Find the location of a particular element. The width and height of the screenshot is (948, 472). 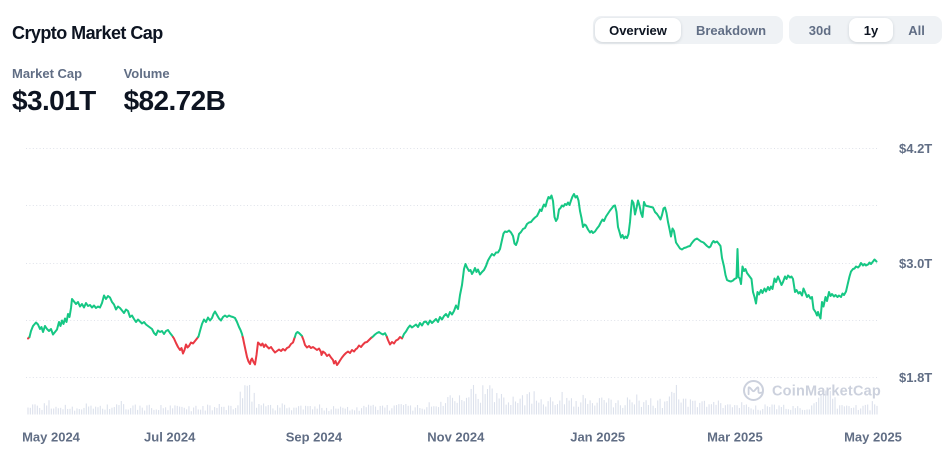

range-all: All is located at coordinates (916, 30).